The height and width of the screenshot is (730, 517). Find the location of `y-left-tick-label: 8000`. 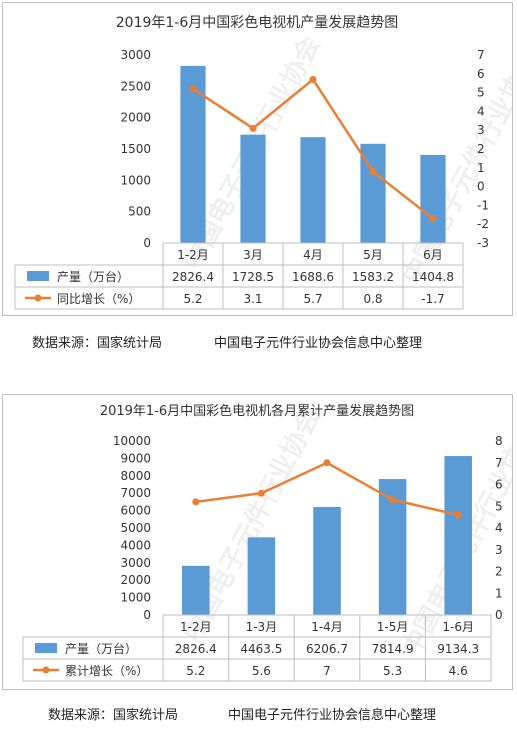

y-left-tick-label: 8000 is located at coordinates (135, 476).